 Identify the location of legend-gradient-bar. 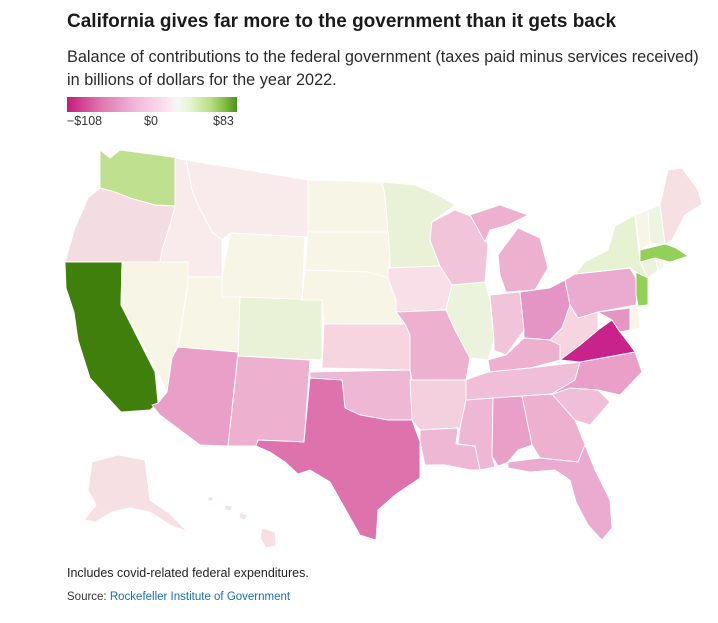
(152, 104).